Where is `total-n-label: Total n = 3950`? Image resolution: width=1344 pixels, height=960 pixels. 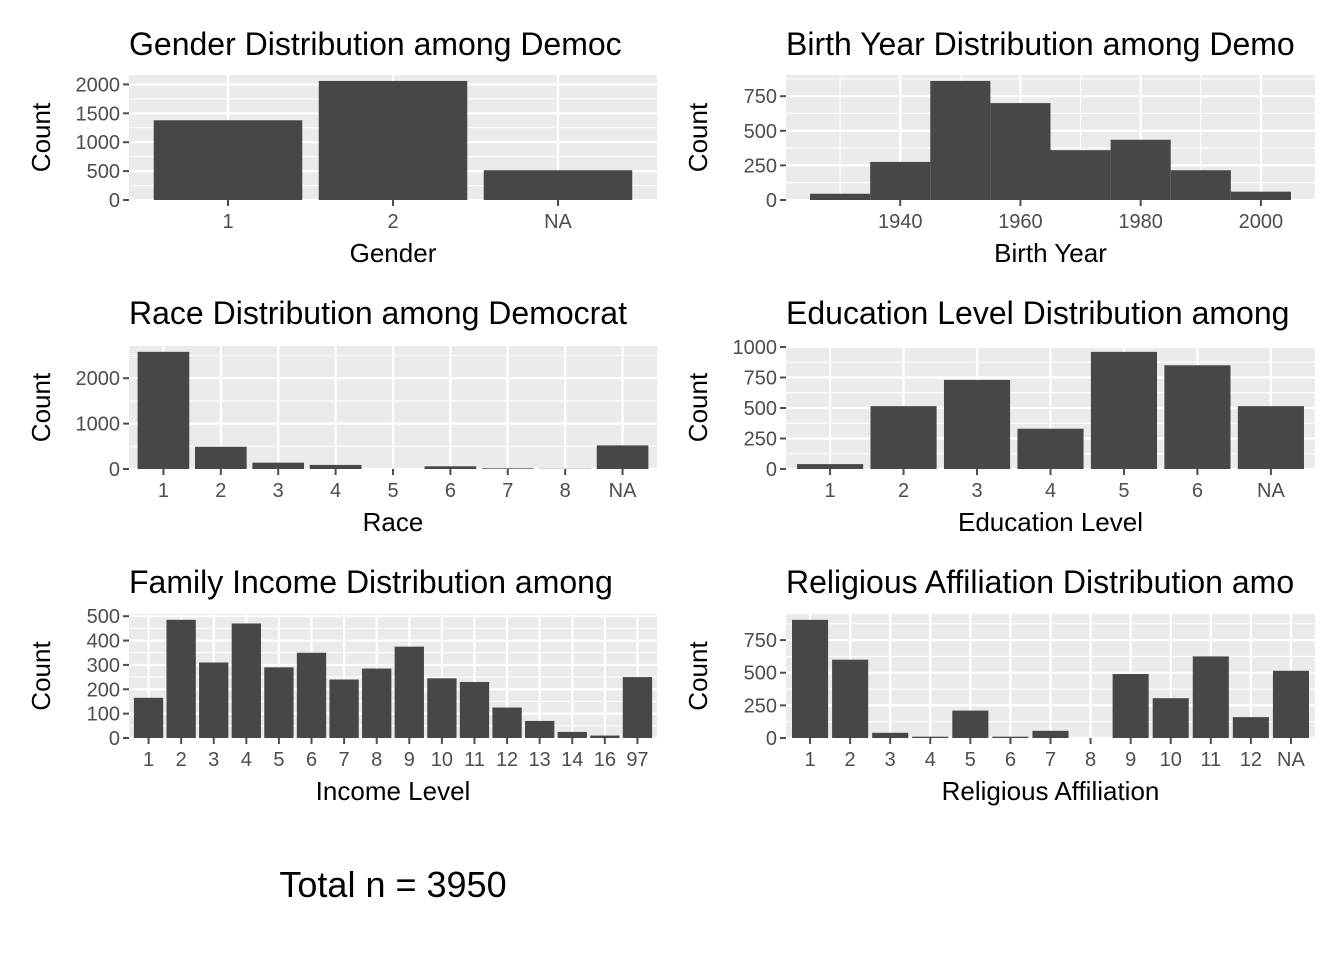 total-n-label: Total n = 3950 is located at coordinates (392, 884).